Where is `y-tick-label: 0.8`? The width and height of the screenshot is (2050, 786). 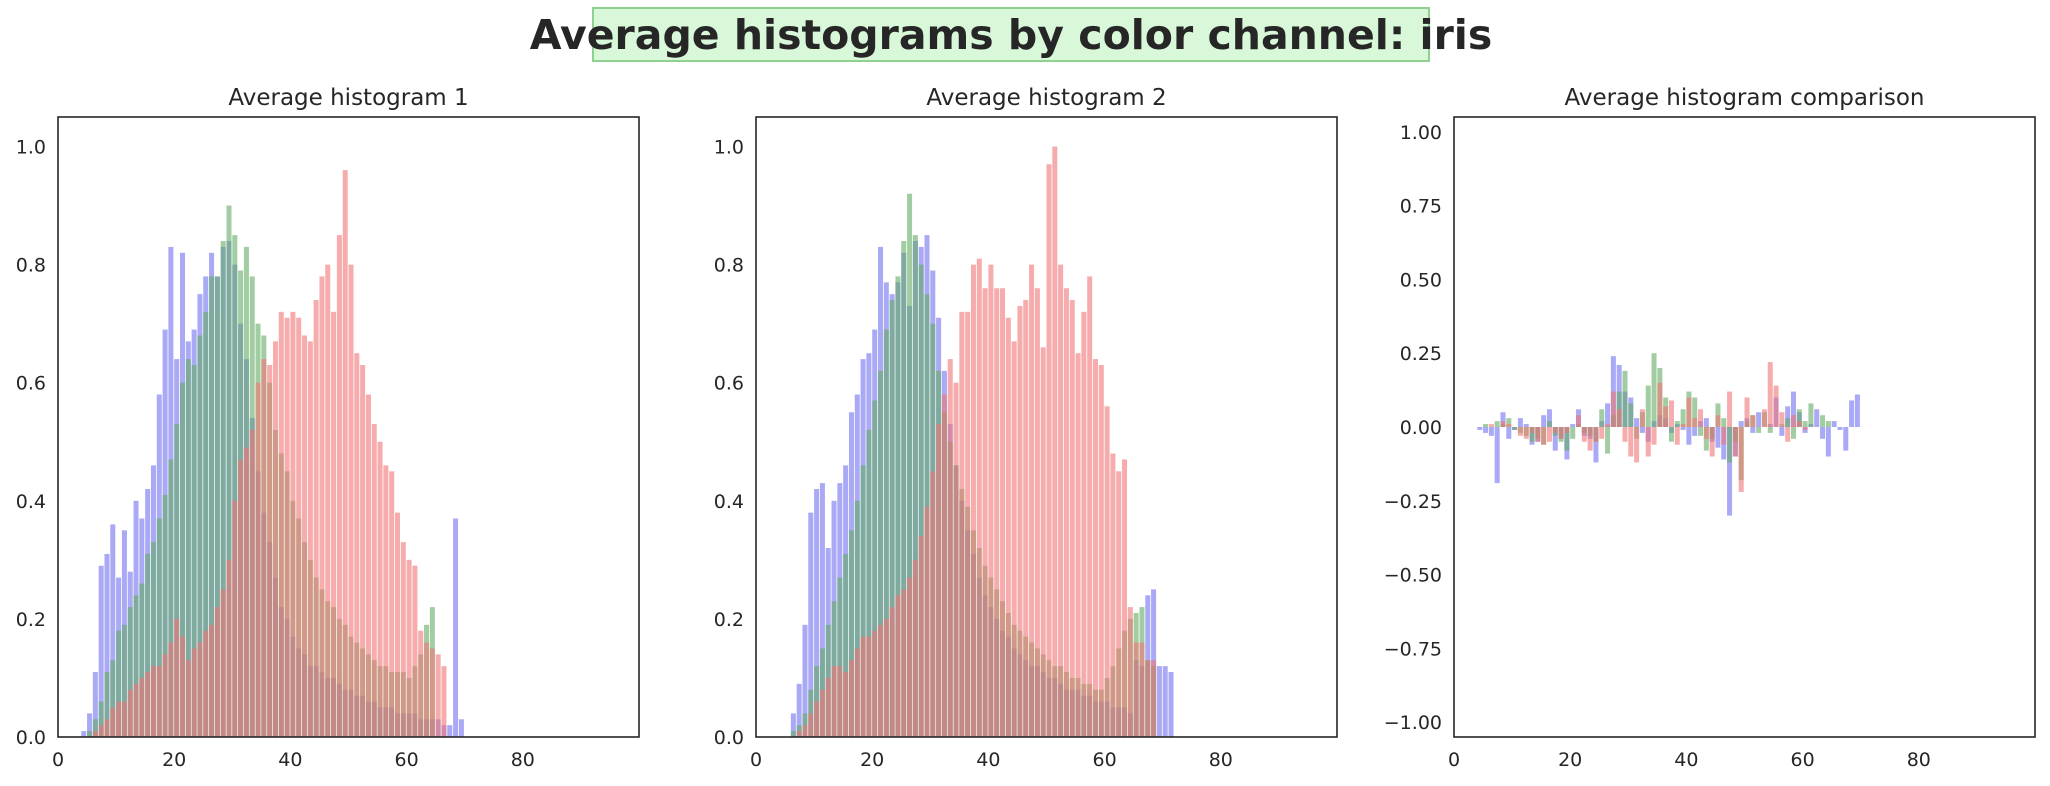 y-tick-label: 0.8 is located at coordinates (729, 266).